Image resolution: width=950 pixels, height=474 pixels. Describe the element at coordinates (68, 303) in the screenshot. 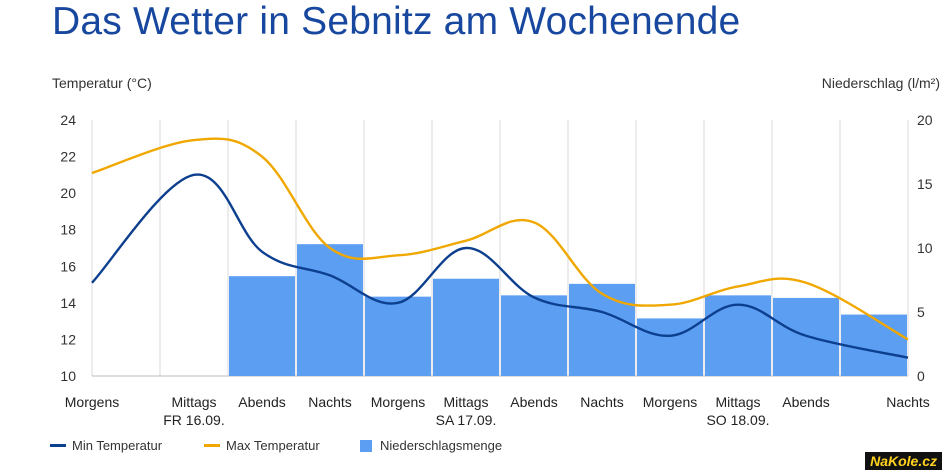

I see `y-left-tick-label: 14` at that location.